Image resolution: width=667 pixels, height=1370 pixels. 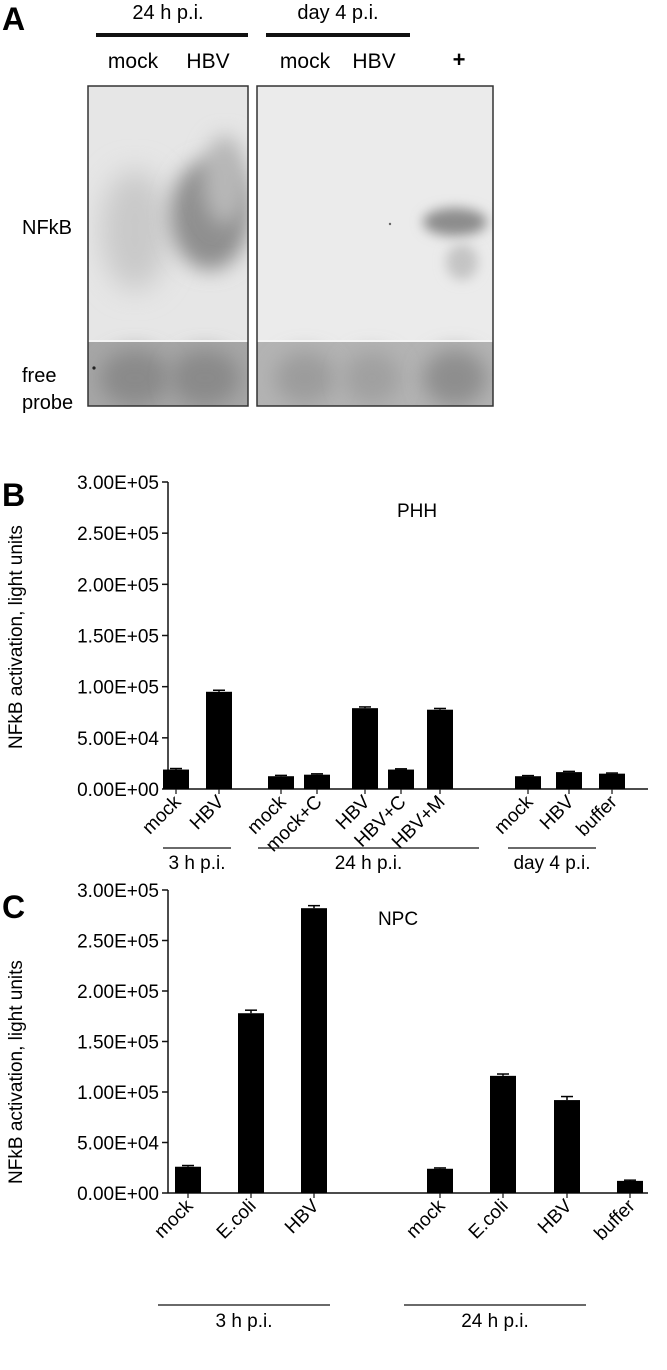 What do you see at coordinates (417, 511) in the screenshot?
I see `panel-b-title: PHH` at bounding box center [417, 511].